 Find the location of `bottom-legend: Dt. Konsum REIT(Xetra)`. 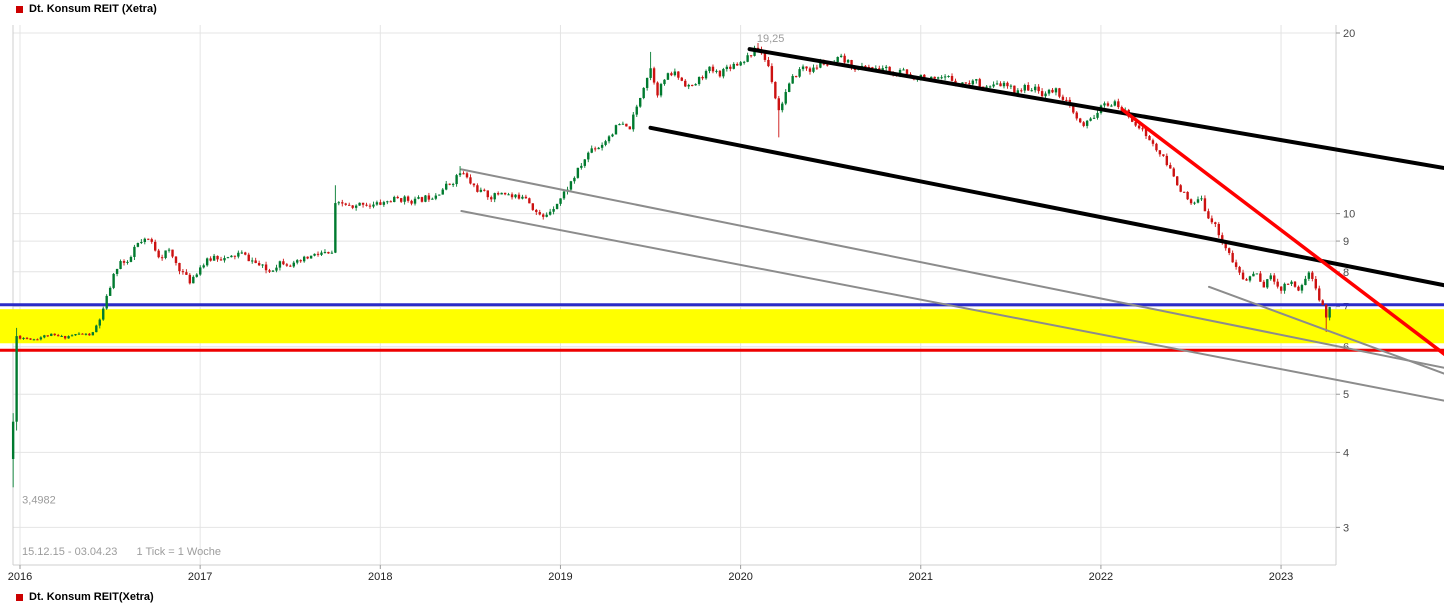

bottom-legend: Dt. Konsum REIT(Xetra) is located at coordinates (85, 597).